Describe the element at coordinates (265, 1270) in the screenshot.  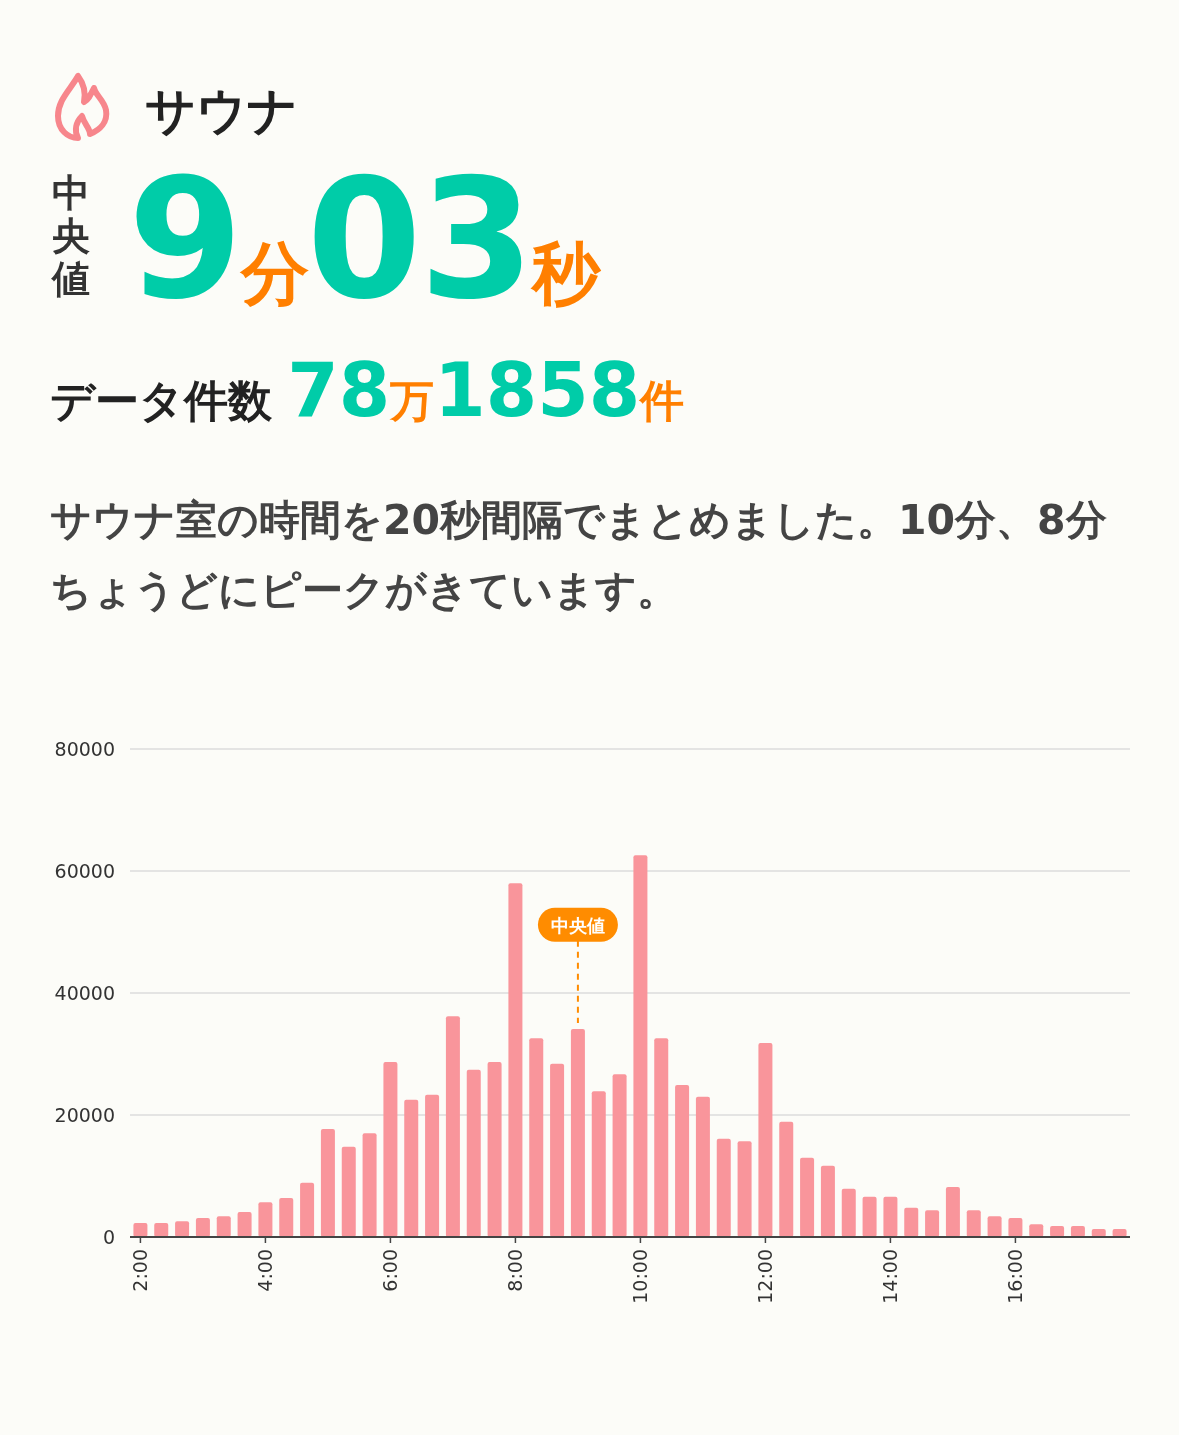
I see `x-tick-label: 4:00` at that location.